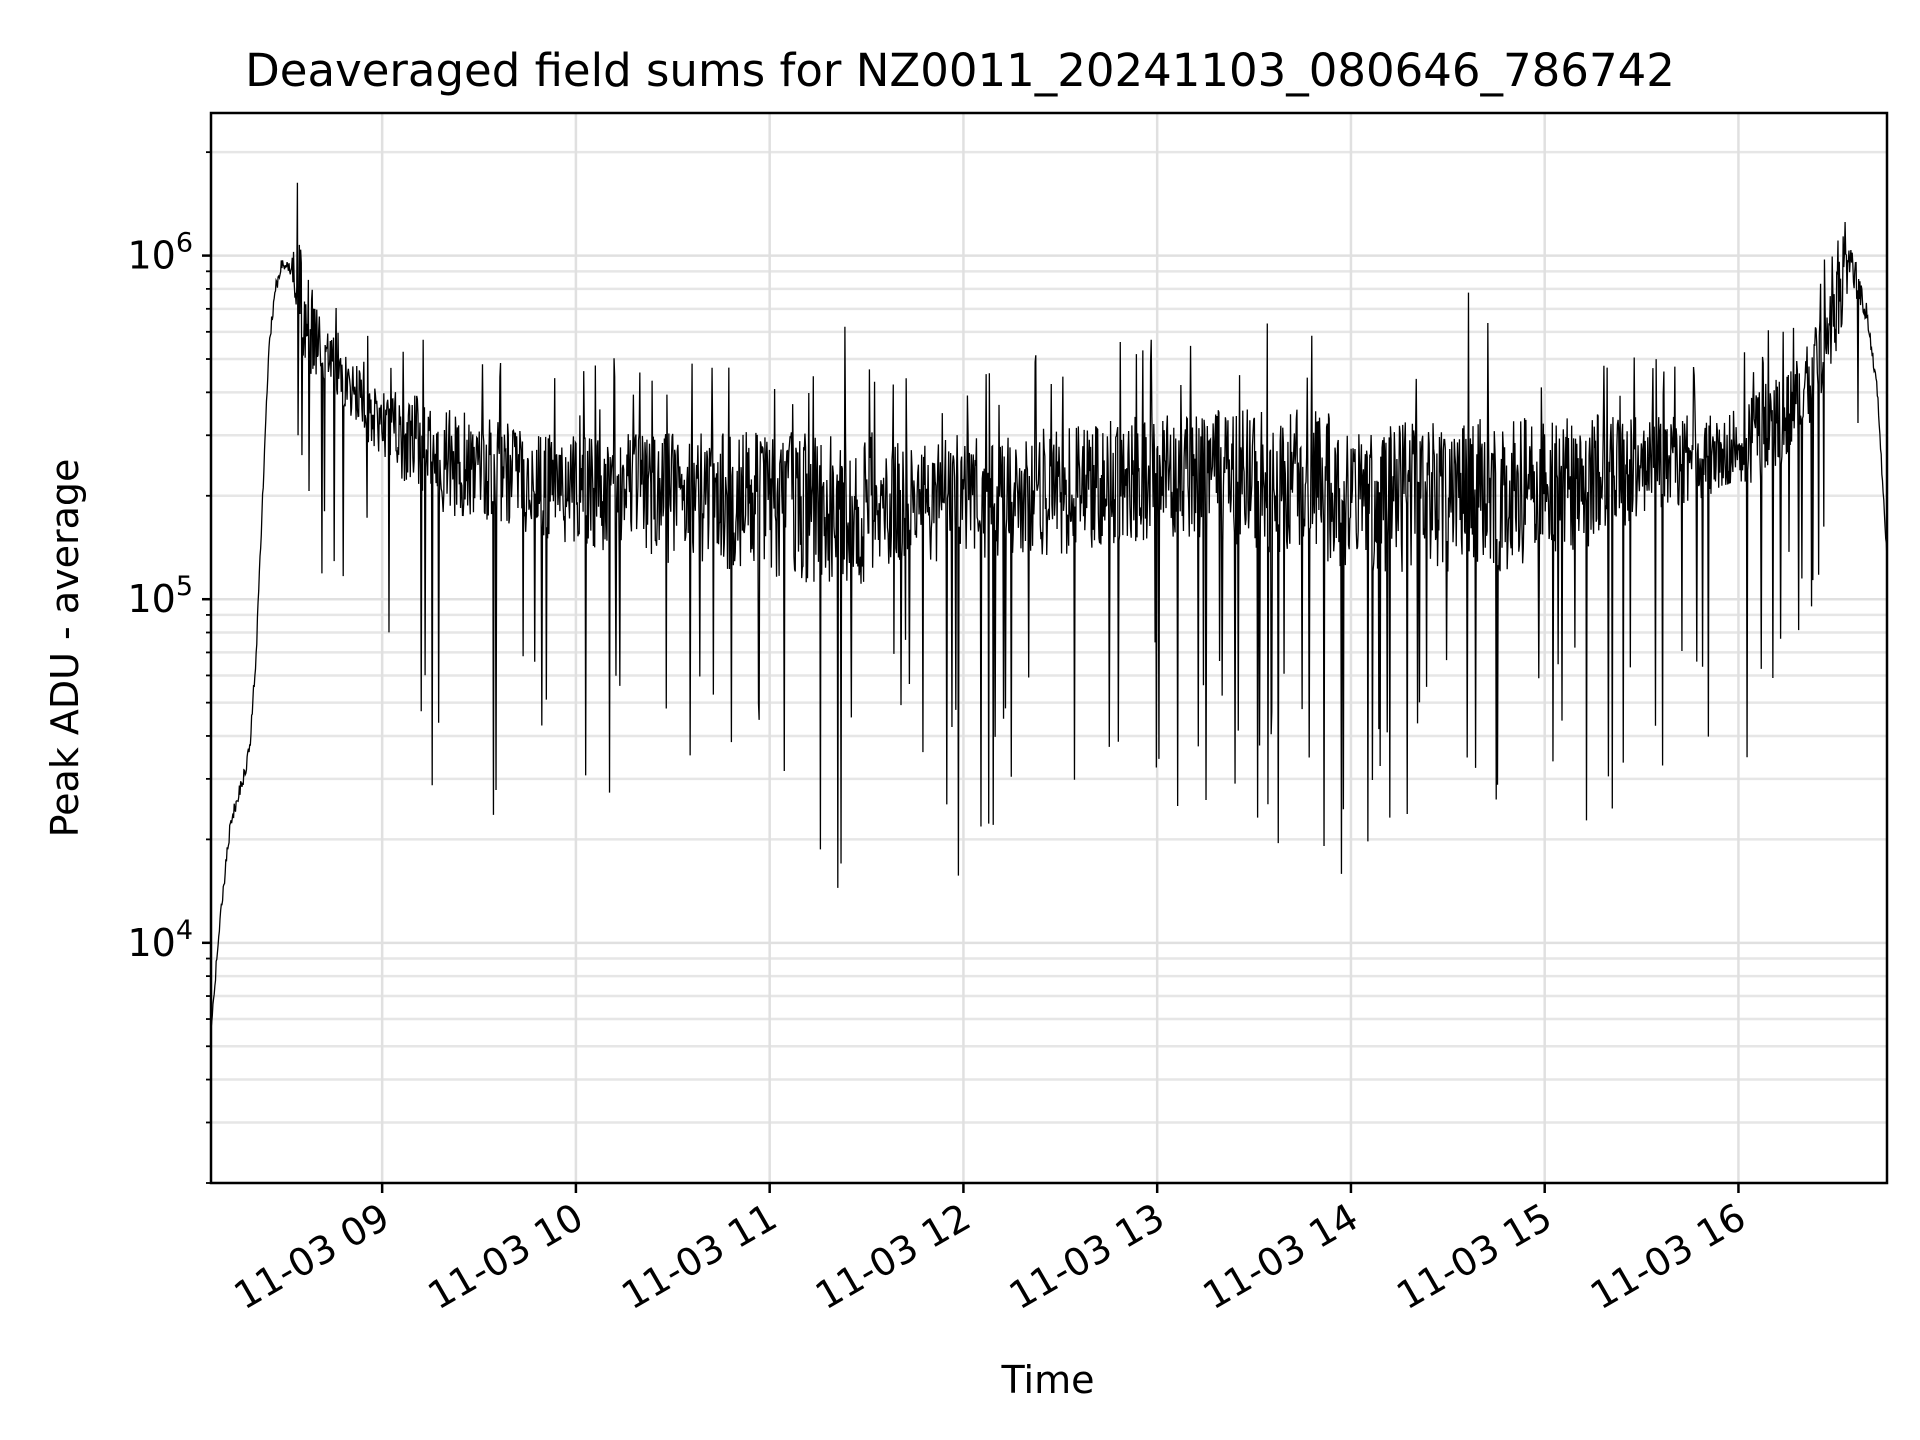 This screenshot has height=1440, width=1920. Describe the element at coordinates (1087, 1257) in the screenshot. I see `x-tick-label: 11-03 13` at that location.